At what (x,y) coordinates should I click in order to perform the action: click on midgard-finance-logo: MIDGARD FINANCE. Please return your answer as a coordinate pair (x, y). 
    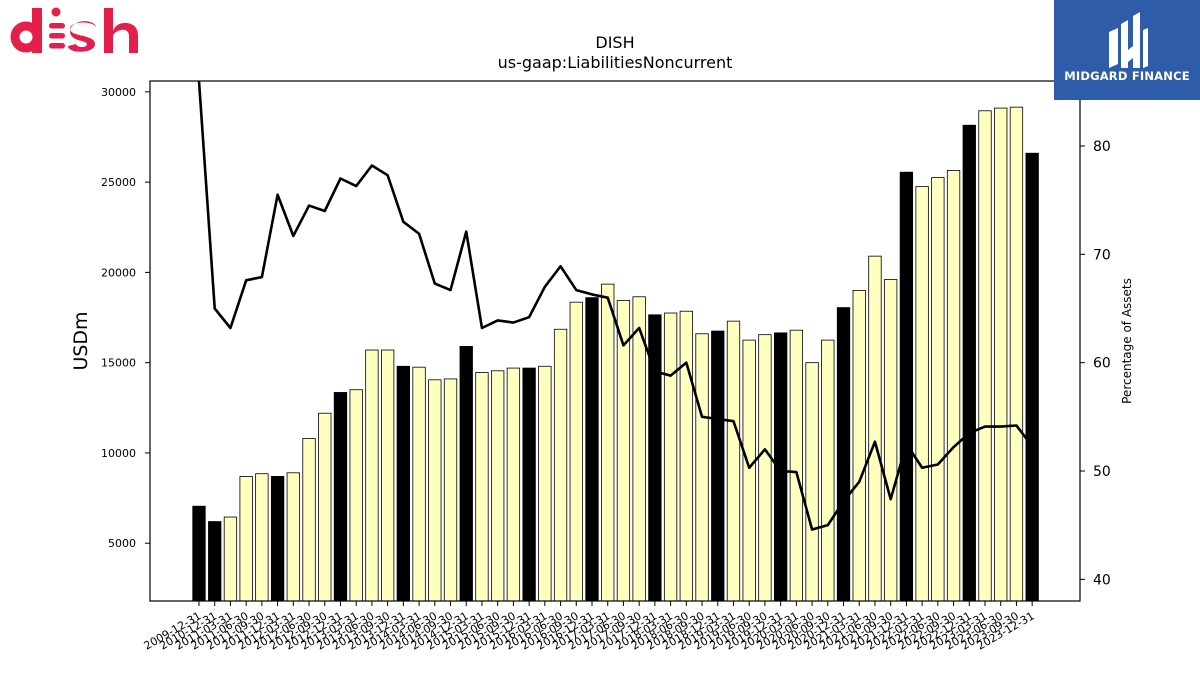
    Looking at the image, I should click on (1127, 50).